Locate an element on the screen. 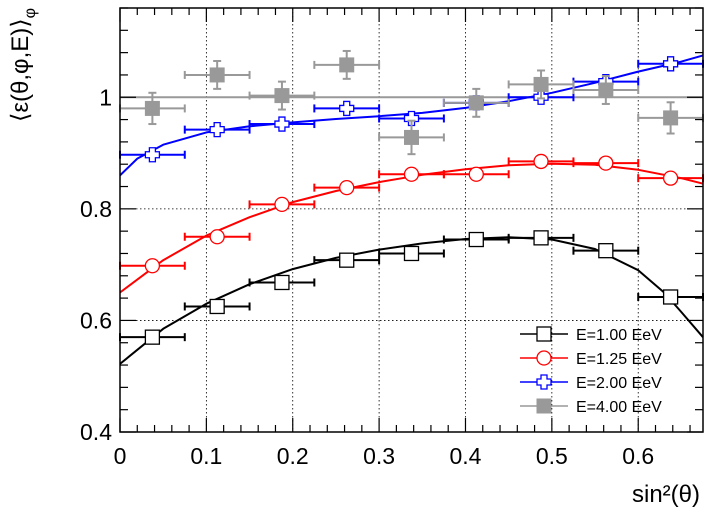  x-tick-label: 0 is located at coordinates (120, 456).